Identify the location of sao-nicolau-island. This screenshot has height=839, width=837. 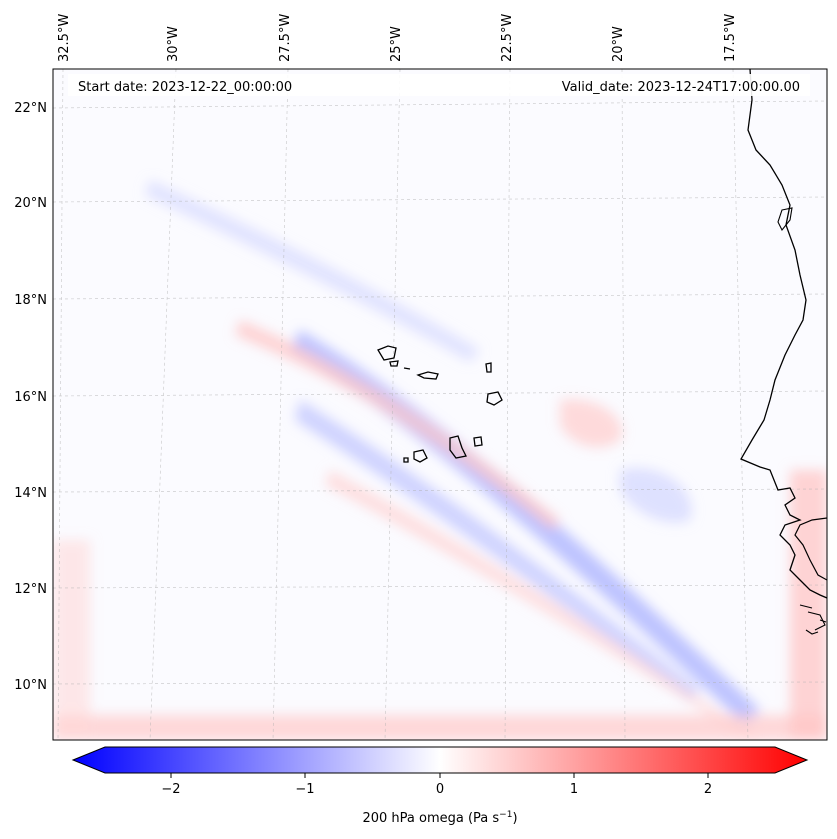
(427, 375).